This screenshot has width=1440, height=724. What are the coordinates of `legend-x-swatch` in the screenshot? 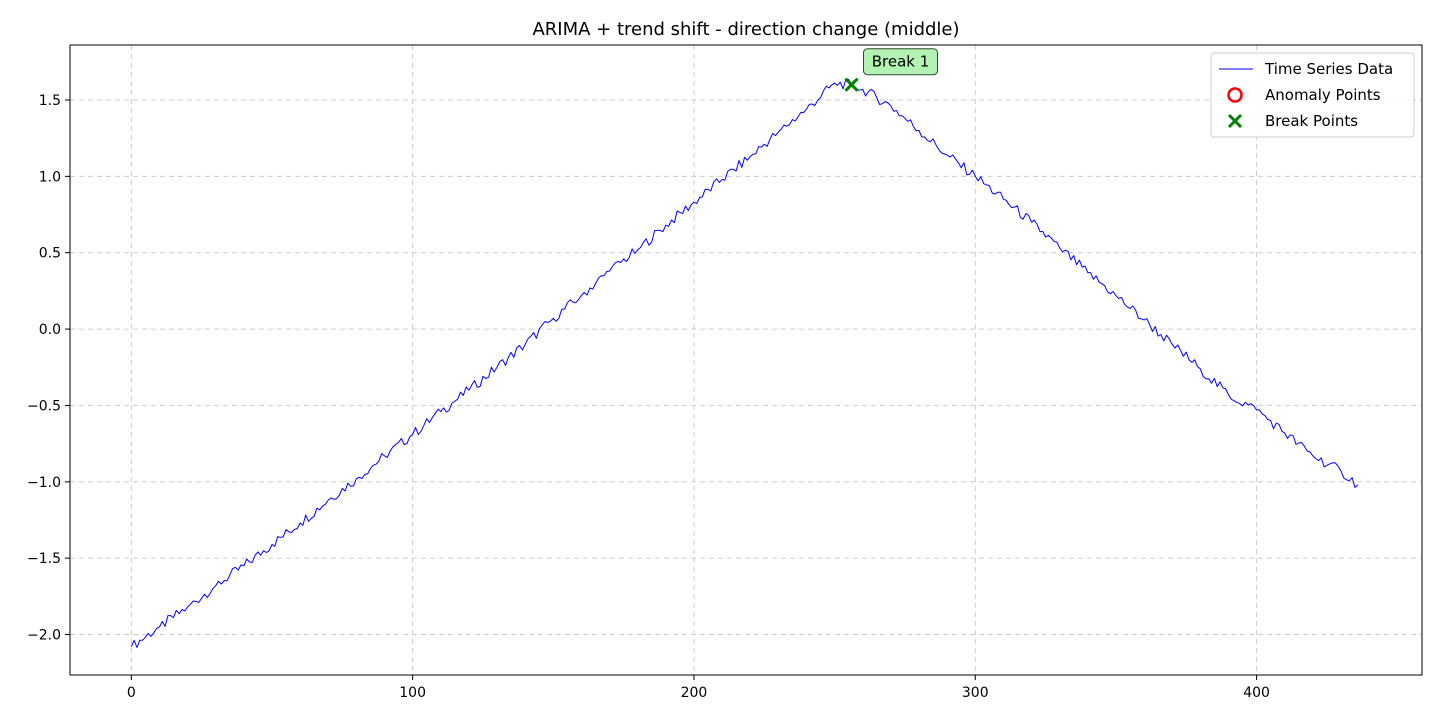 It's located at (1235, 121).